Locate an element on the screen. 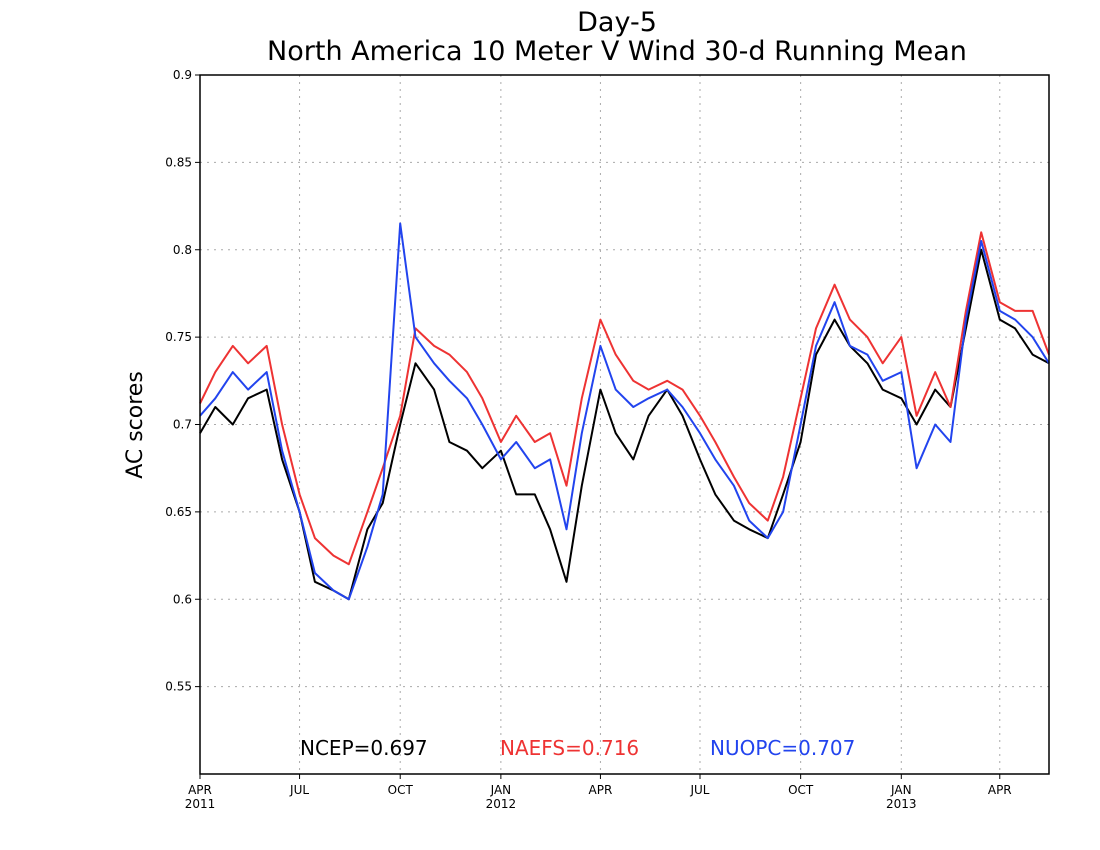  legend-entry: NUOPC=0.707 is located at coordinates (782, 748).